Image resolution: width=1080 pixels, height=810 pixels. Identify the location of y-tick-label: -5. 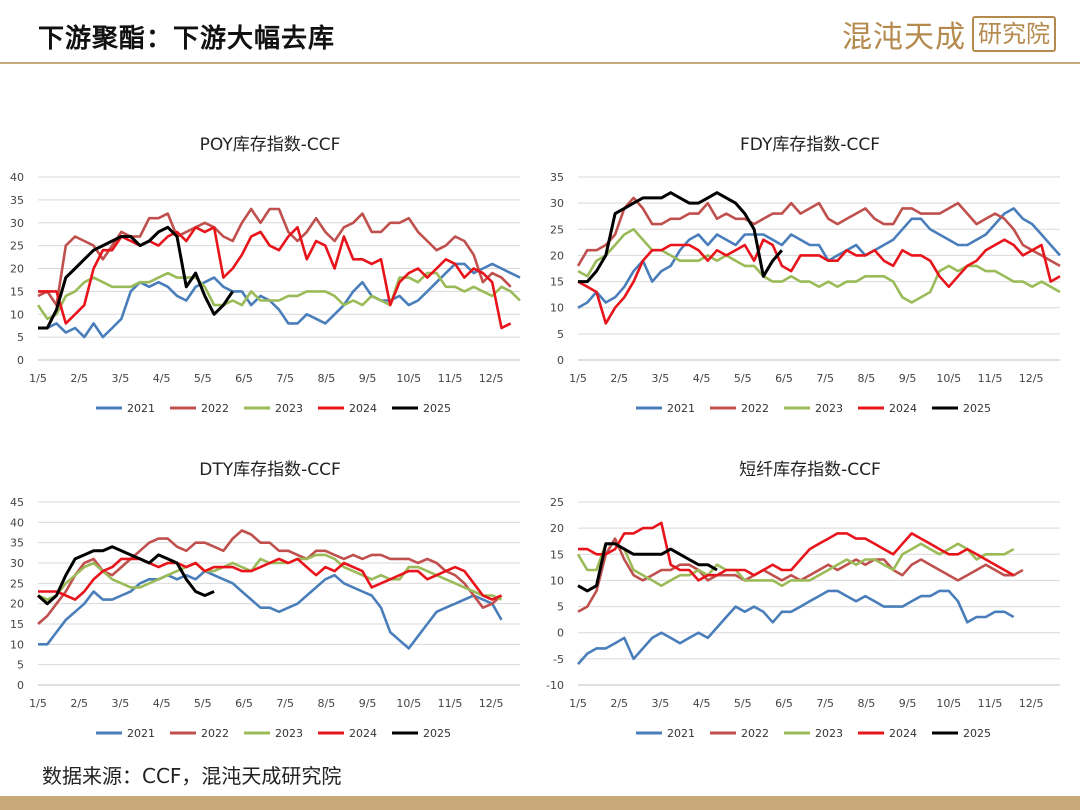
(558, 659).